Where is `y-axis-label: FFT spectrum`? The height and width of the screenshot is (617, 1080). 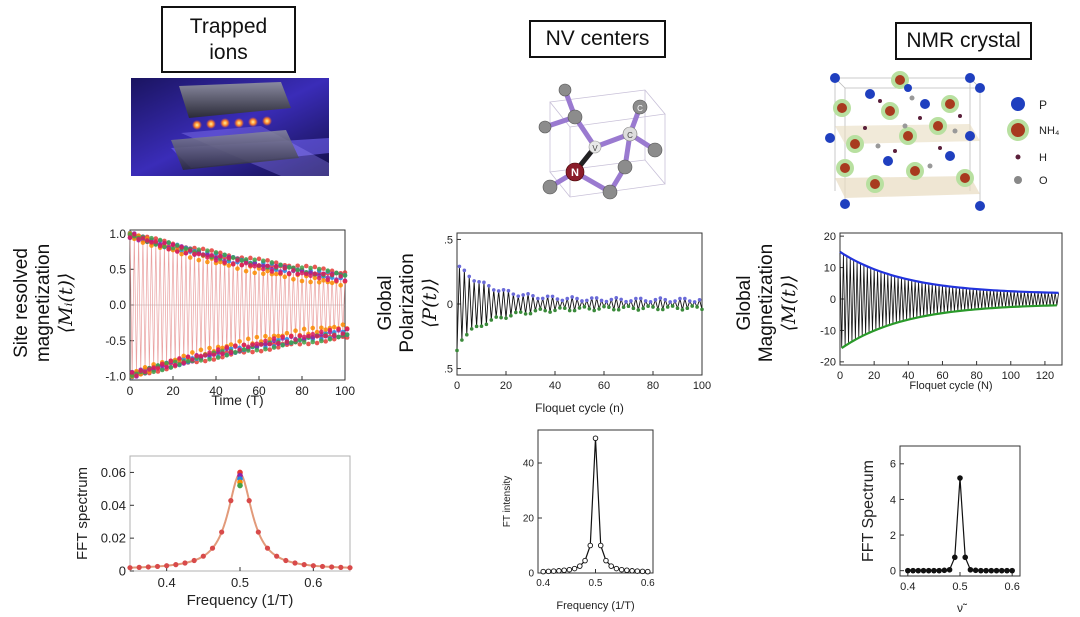
y-axis-label: FFT spectrum is located at coordinates (82, 513).